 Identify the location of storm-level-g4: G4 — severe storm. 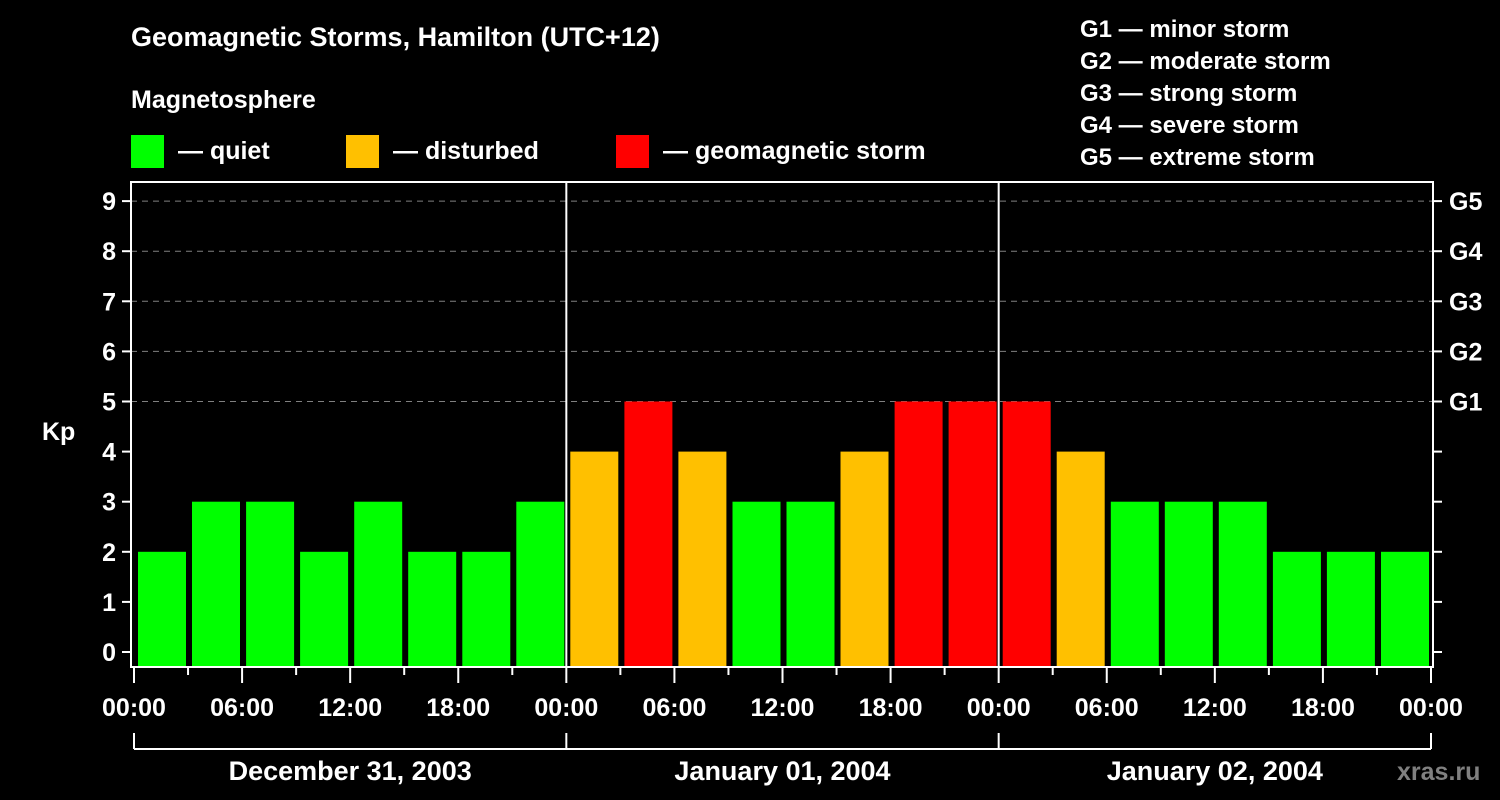
(1189, 125).